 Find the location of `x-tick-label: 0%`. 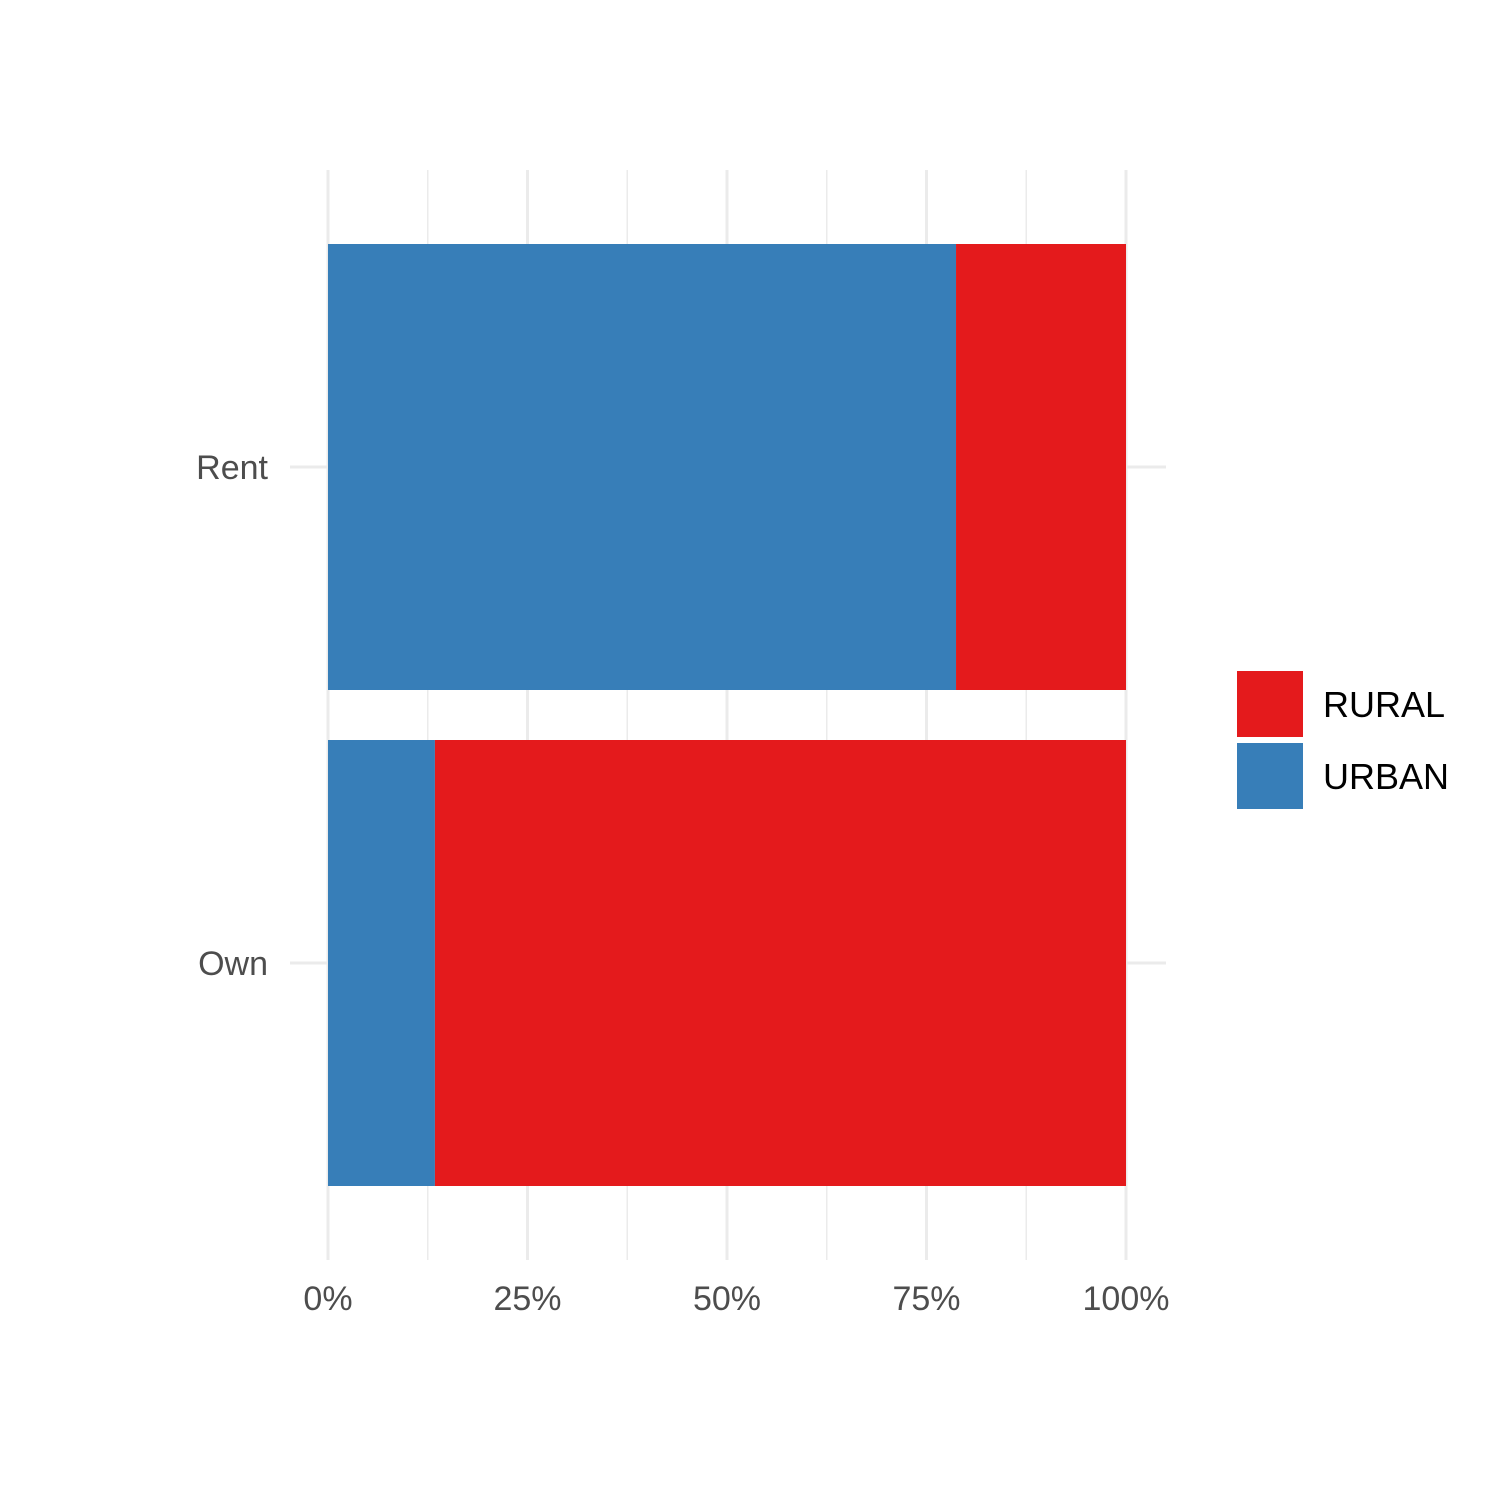

x-tick-label: 0% is located at coordinates (327, 1299).